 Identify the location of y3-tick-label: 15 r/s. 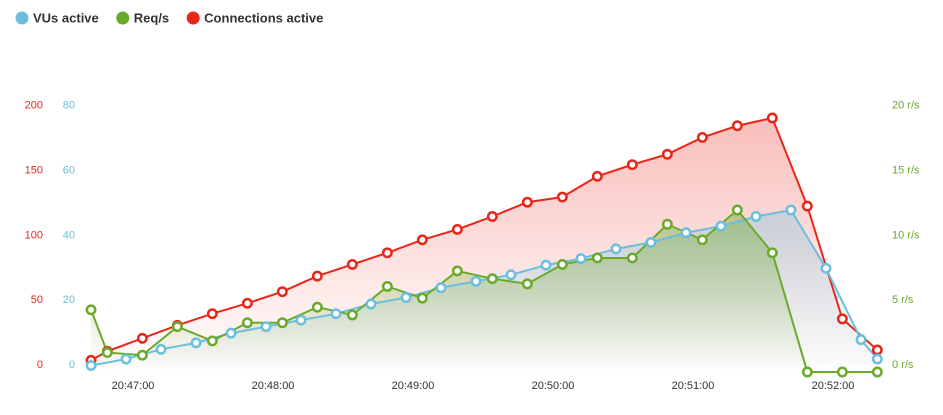
(906, 171).